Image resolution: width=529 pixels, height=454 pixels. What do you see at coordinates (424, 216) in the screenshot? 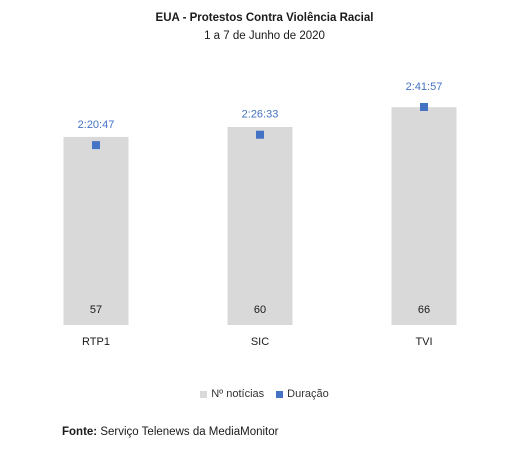
I see `bar-tvi` at bounding box center [424, 216].